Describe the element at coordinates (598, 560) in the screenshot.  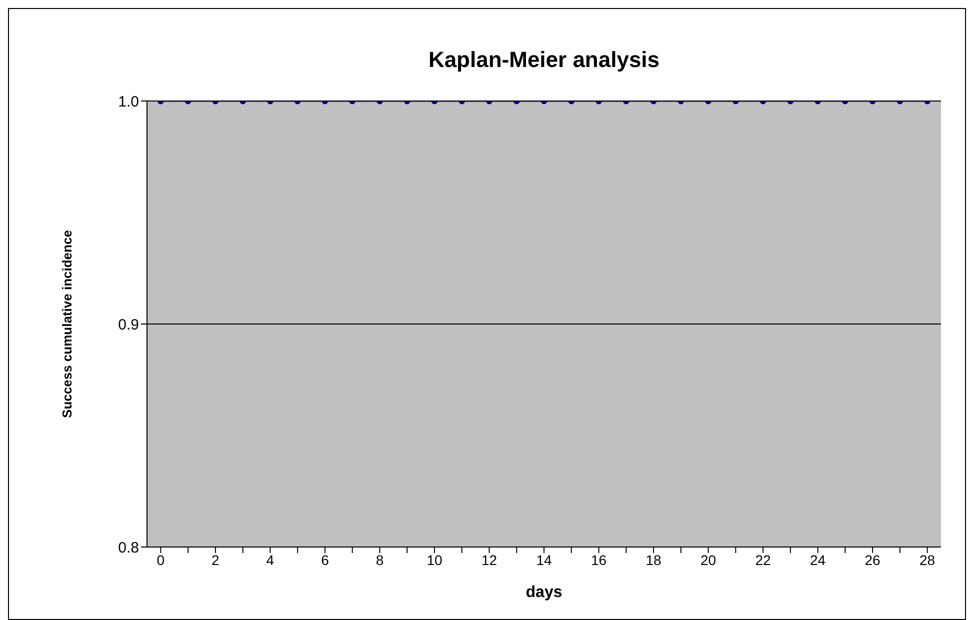
I see `x-tick-label: 16` at that location.